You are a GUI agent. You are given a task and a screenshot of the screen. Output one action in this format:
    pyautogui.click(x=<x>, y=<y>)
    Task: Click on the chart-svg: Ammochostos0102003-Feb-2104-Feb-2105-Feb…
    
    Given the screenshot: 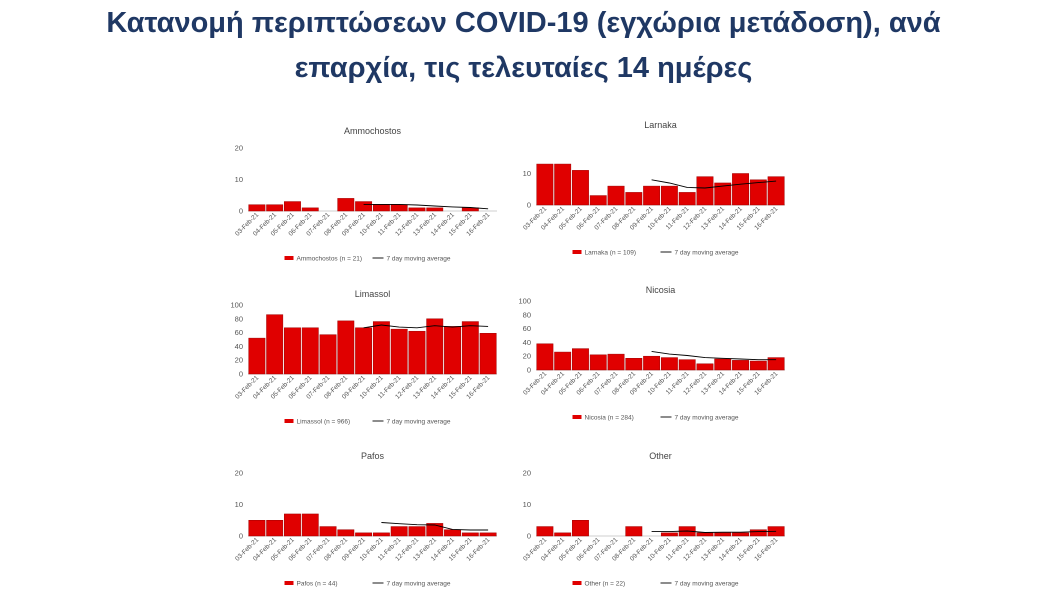 What is the action you would take?
    pyautogui.click(x=365, y=194)
    